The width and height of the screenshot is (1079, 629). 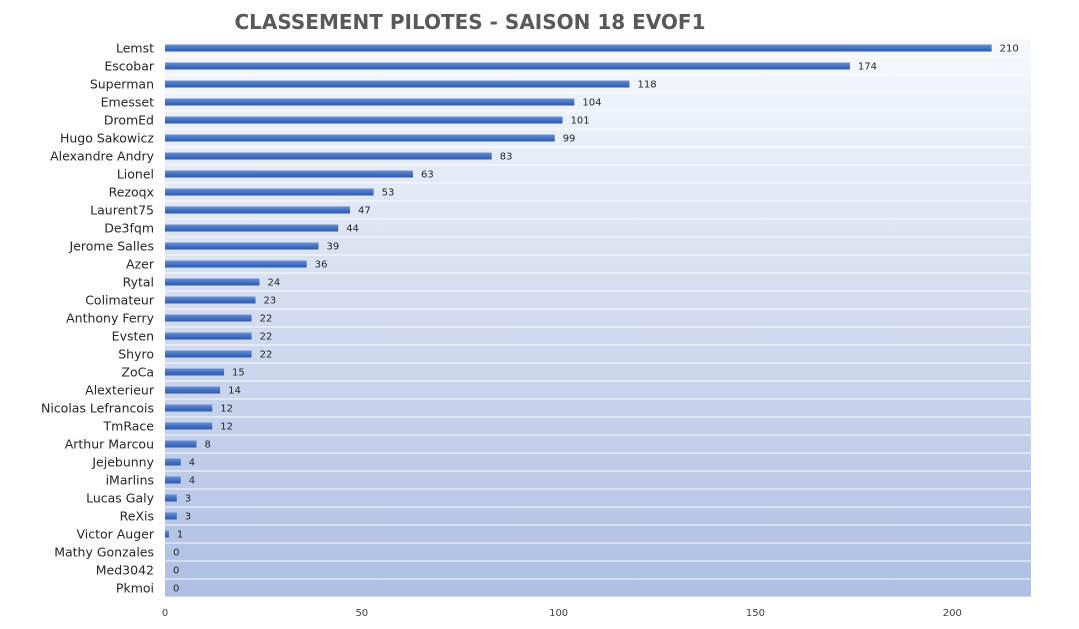 I want to click on data-label: 24, so click(x=273, y=283).